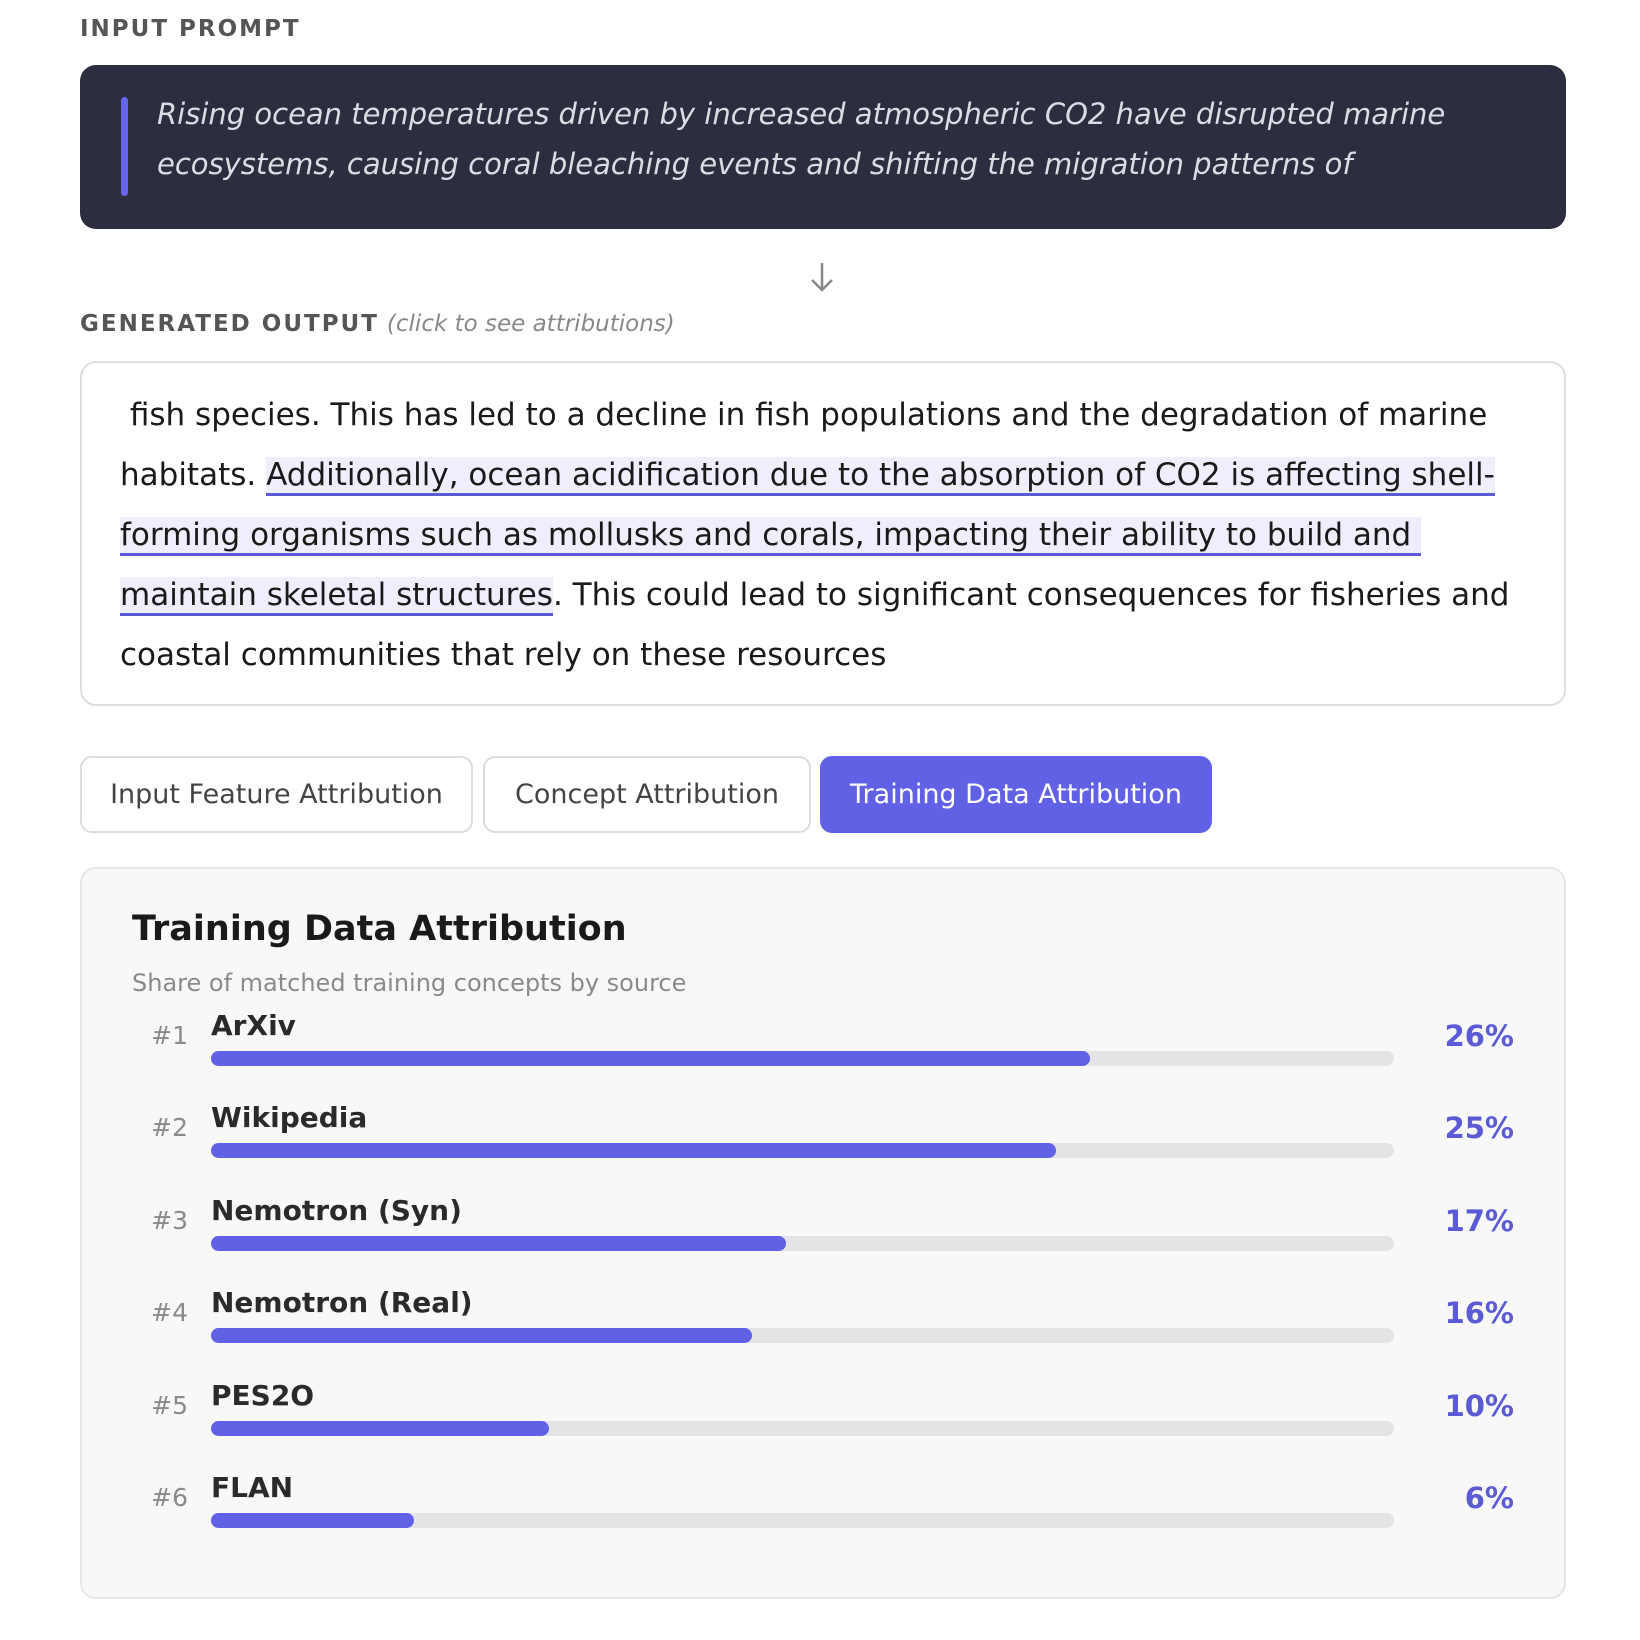  I want to click on section-label: INPUT PROMPT, so click(190, 29).